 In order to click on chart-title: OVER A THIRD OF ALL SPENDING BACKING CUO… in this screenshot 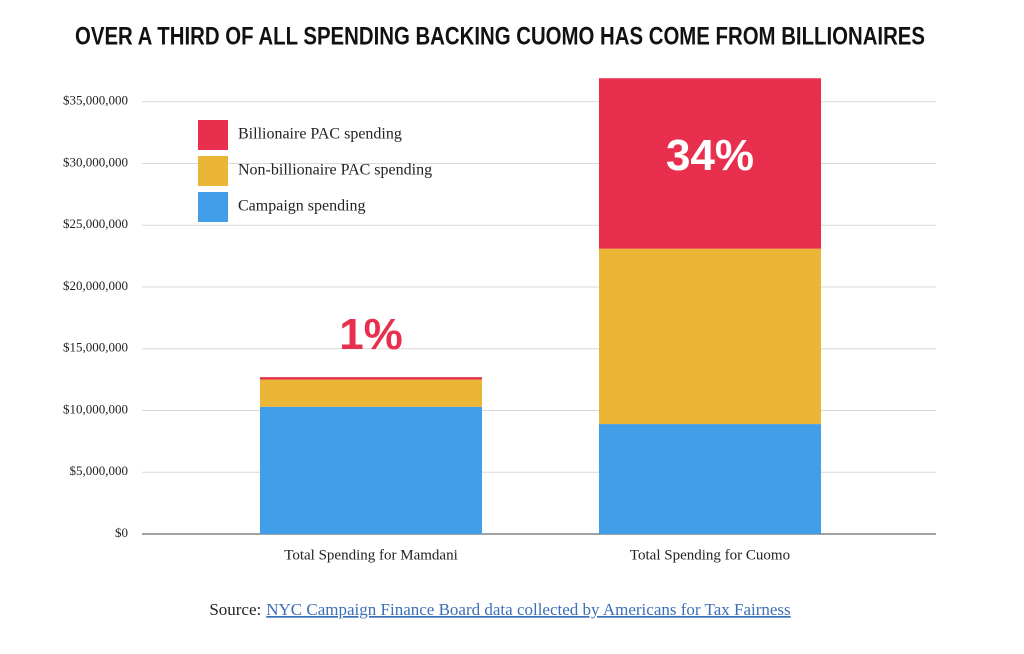, I will do `click(500, 37)`.